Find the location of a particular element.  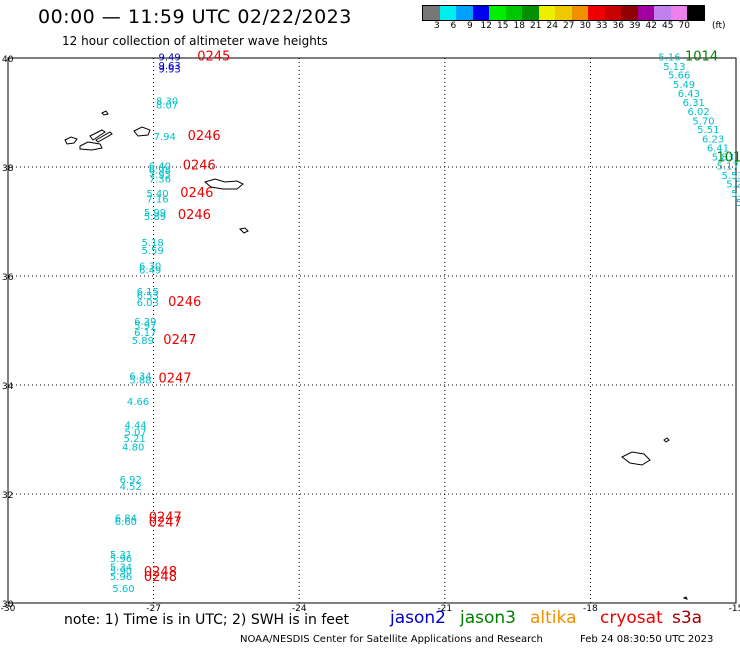

longitude-tick-label: -27 is located at coordinates (153, 609).